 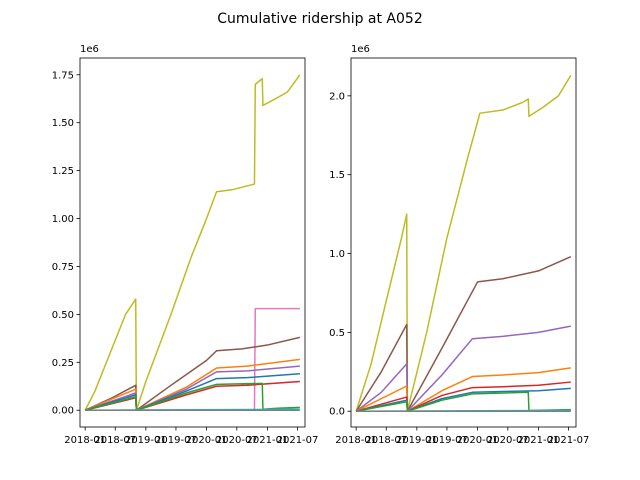 What do you see at coordinates (63, 267) in the screenshot?
I see `y-tick-label: 0.75` at bounding box center [63, 267].